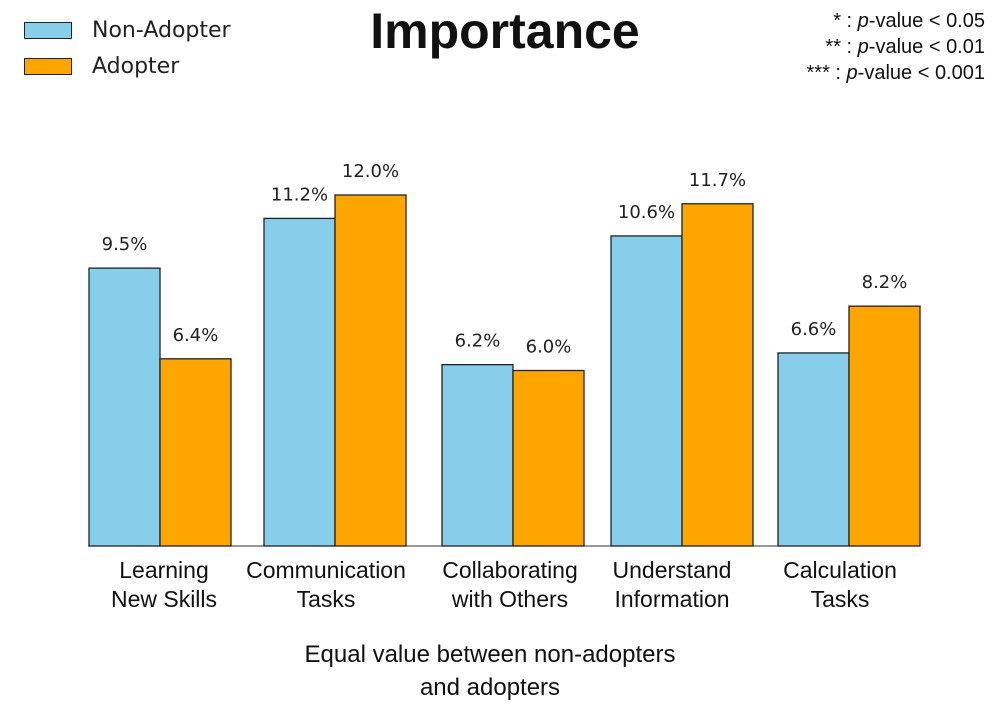 The width and height of the screenshot is (997, 710). What do you see at coordinates (717, 180) in the screenshot?
I see `data-label-adopter-3: 11.7%` at bounding box center [717, 180].